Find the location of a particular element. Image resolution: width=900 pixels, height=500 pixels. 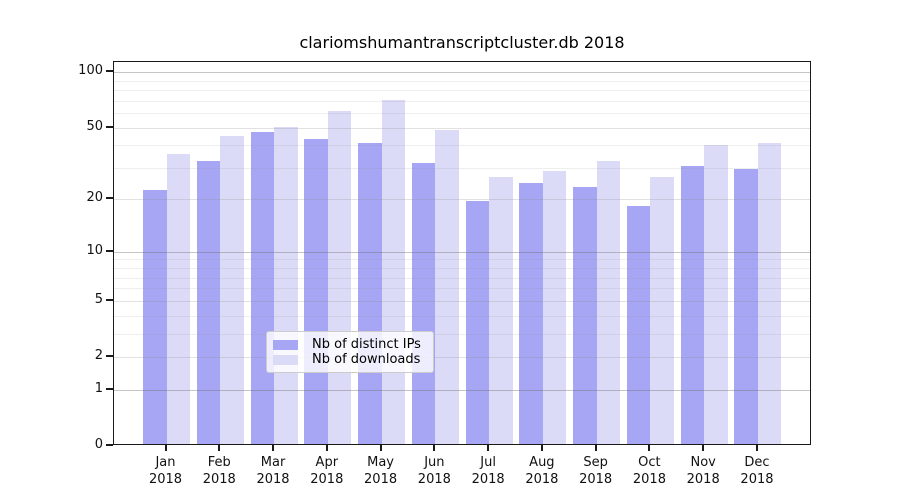

x-axis-tick-label: Oct 2018 is located at coordinates (649, 471).